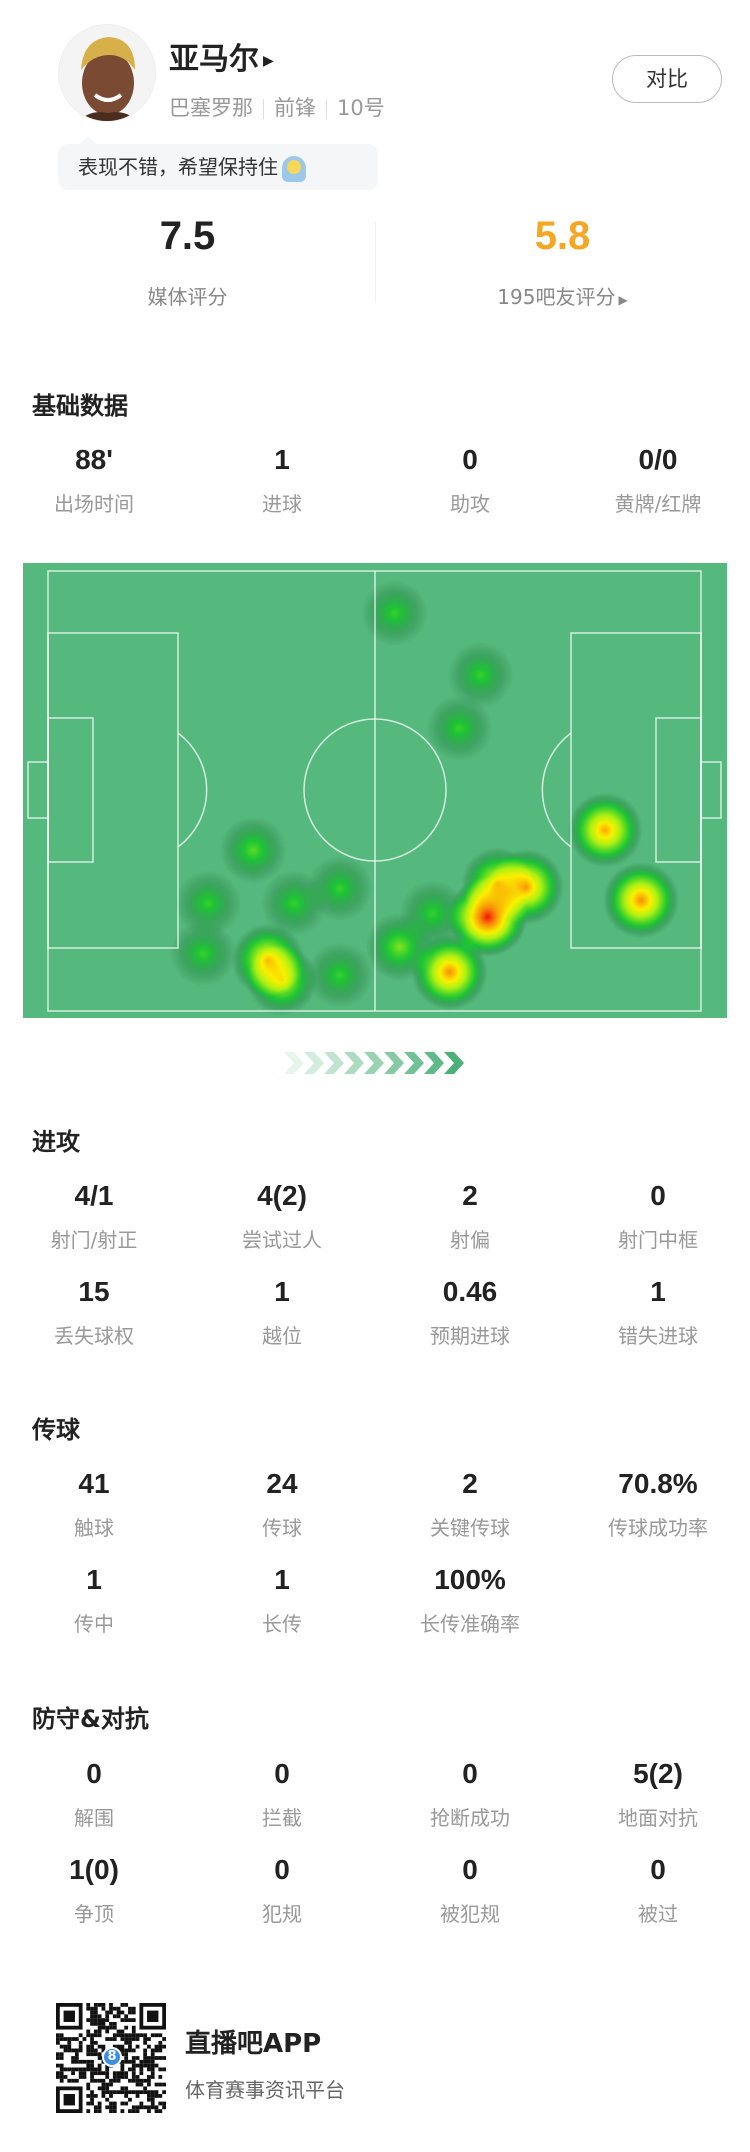 The image size is (750, 2152). I want to click on fan-rating-value: 5.8, so click(562, 236).